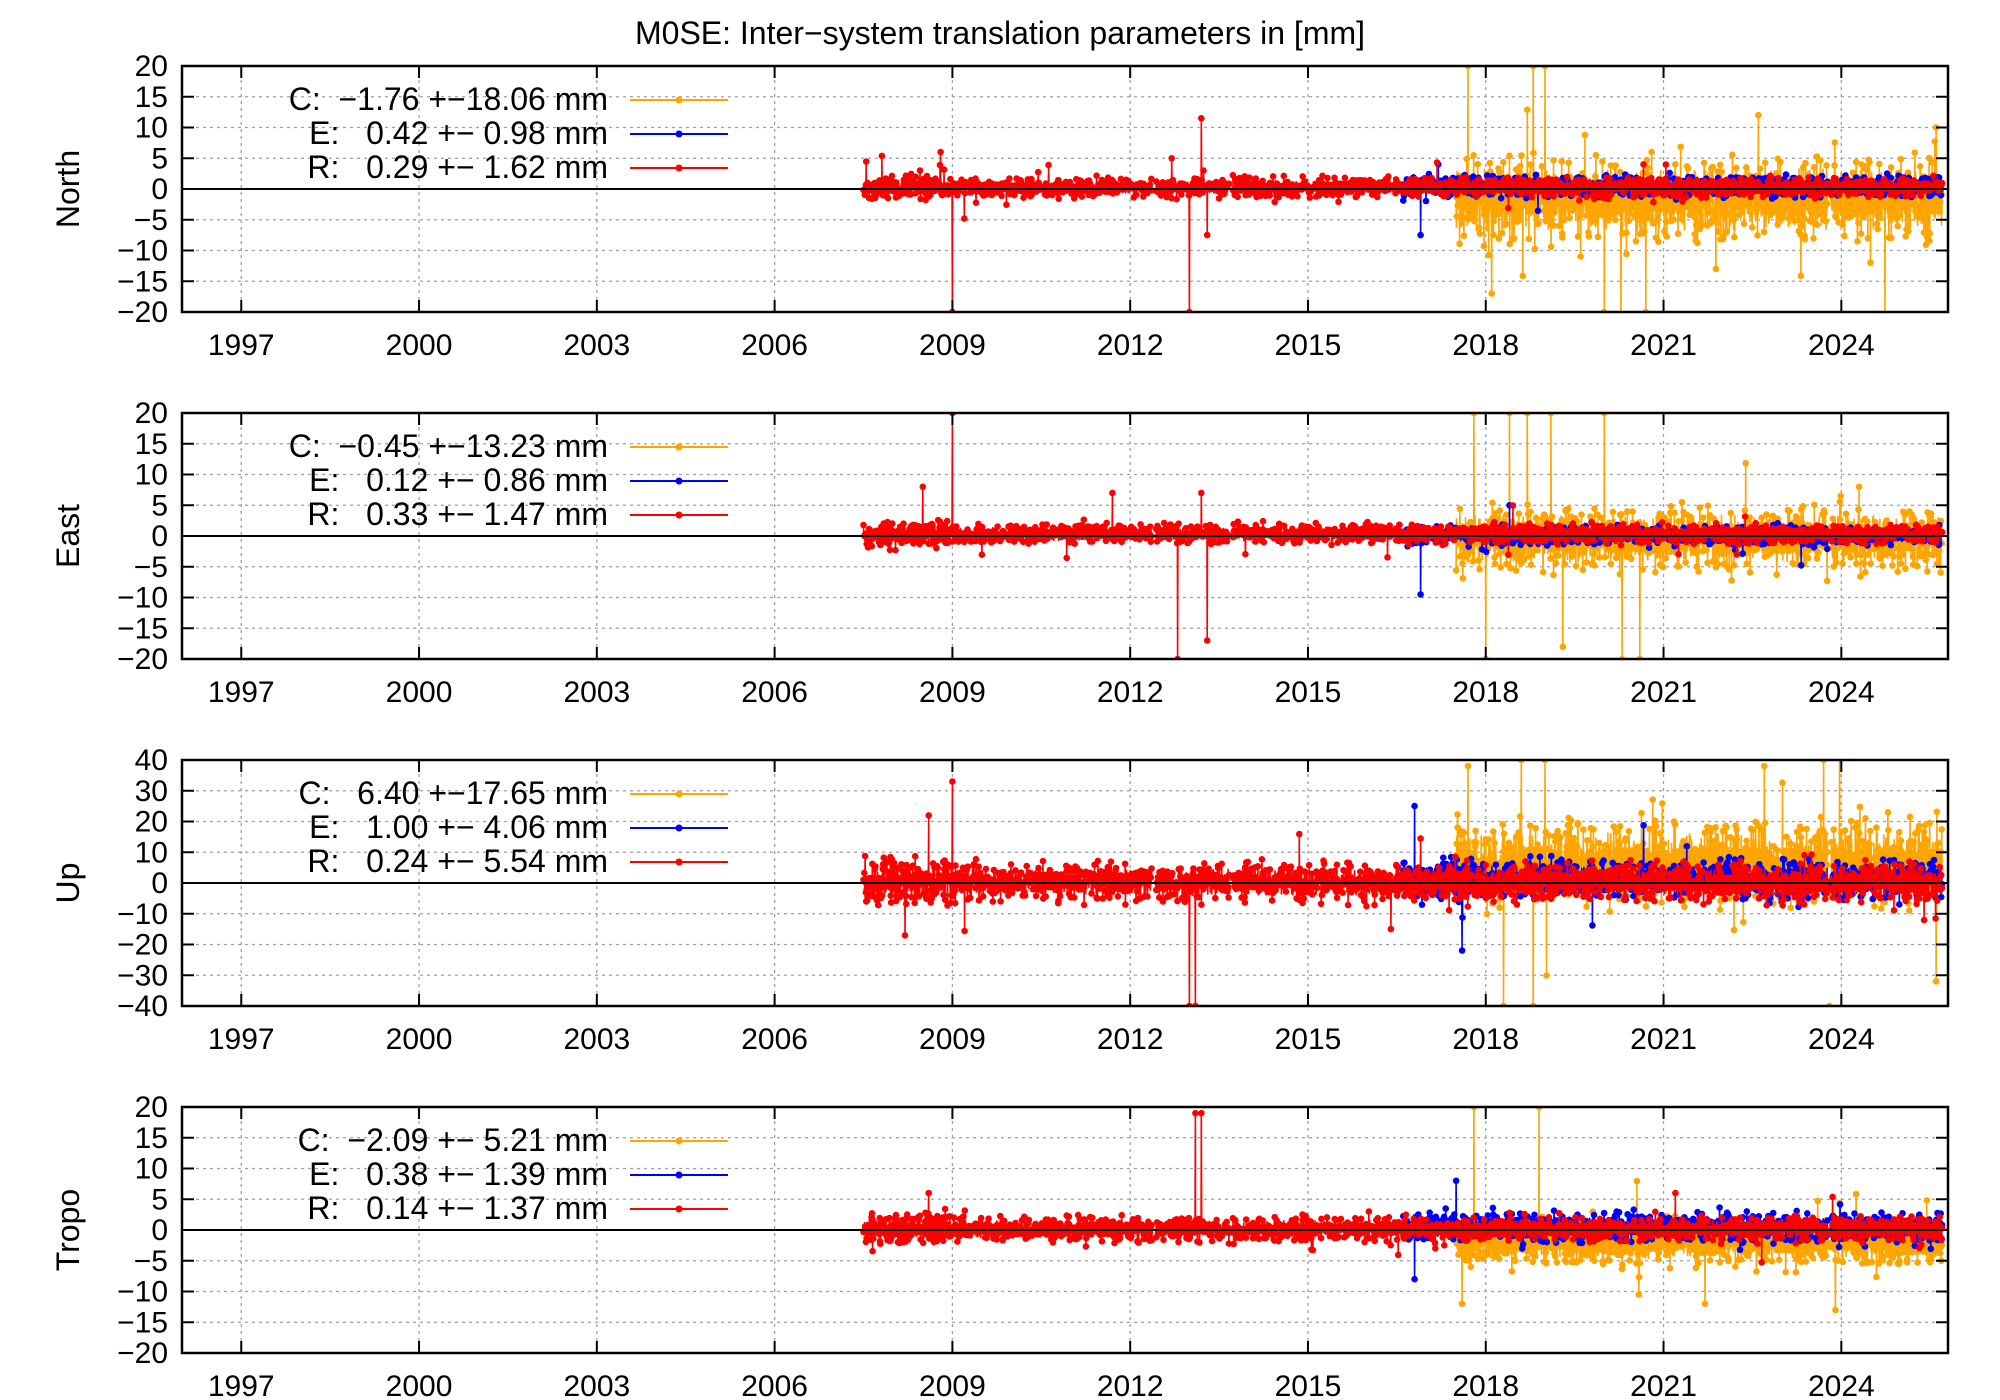 This screenshot has height=1400, width=2000. What do you see at coordinates (159, 158) in the screenshot?
I see `y-tick-label: 5` at bounding box center [159, 158].